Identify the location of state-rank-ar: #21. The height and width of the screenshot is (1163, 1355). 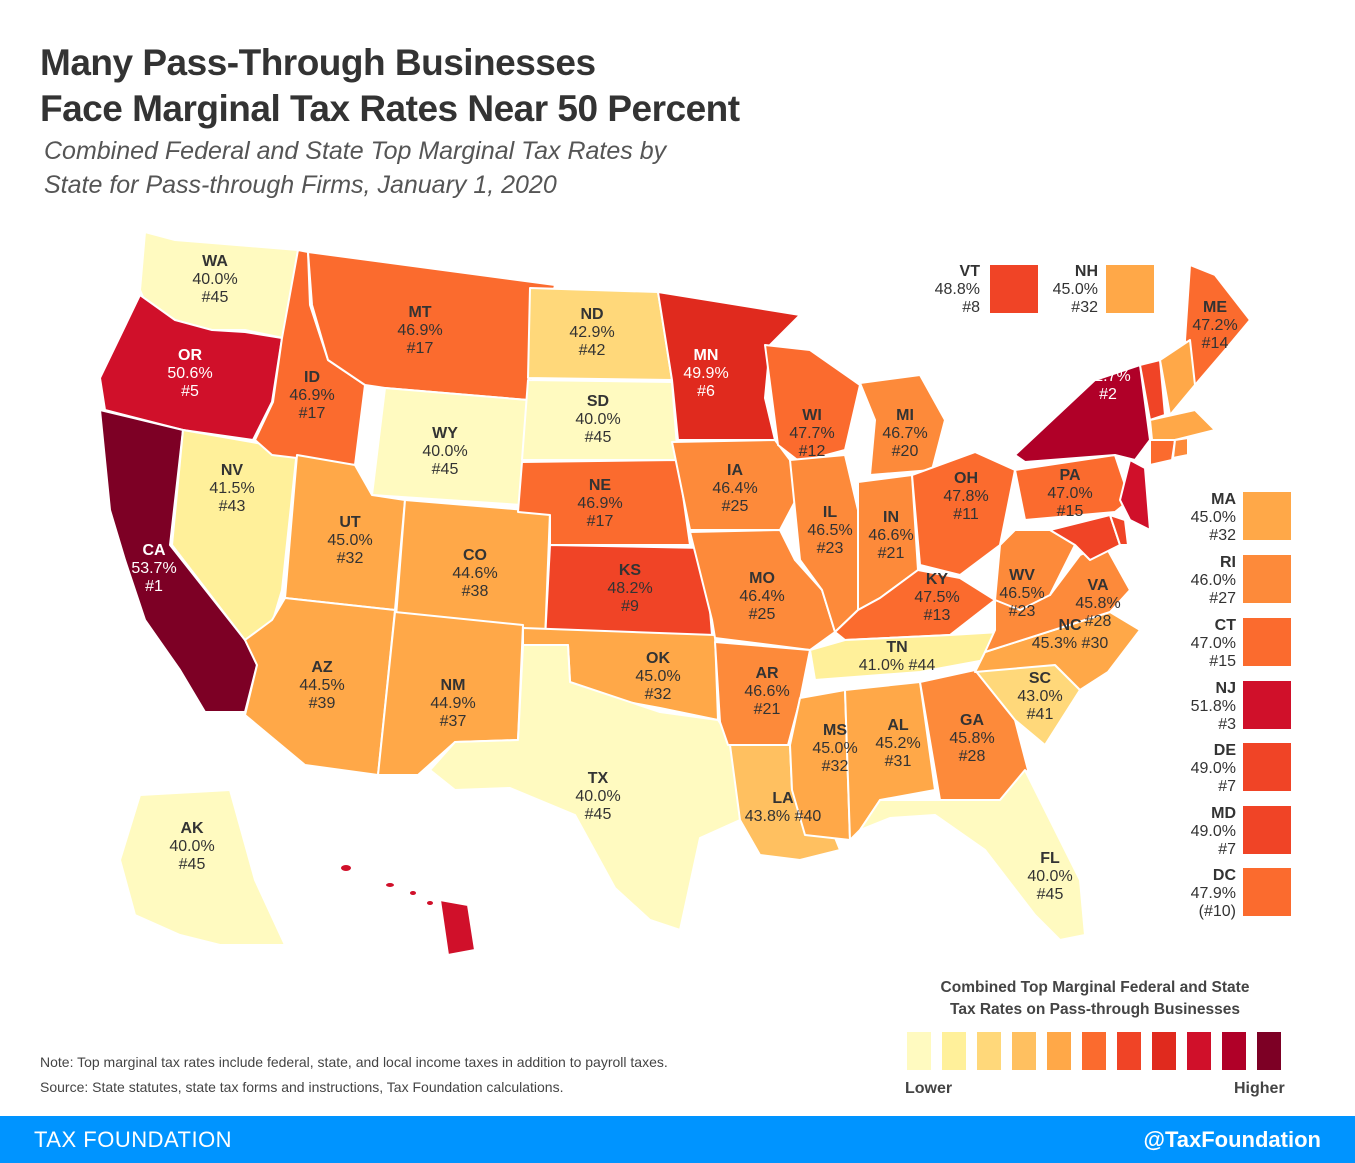
(767, 709).